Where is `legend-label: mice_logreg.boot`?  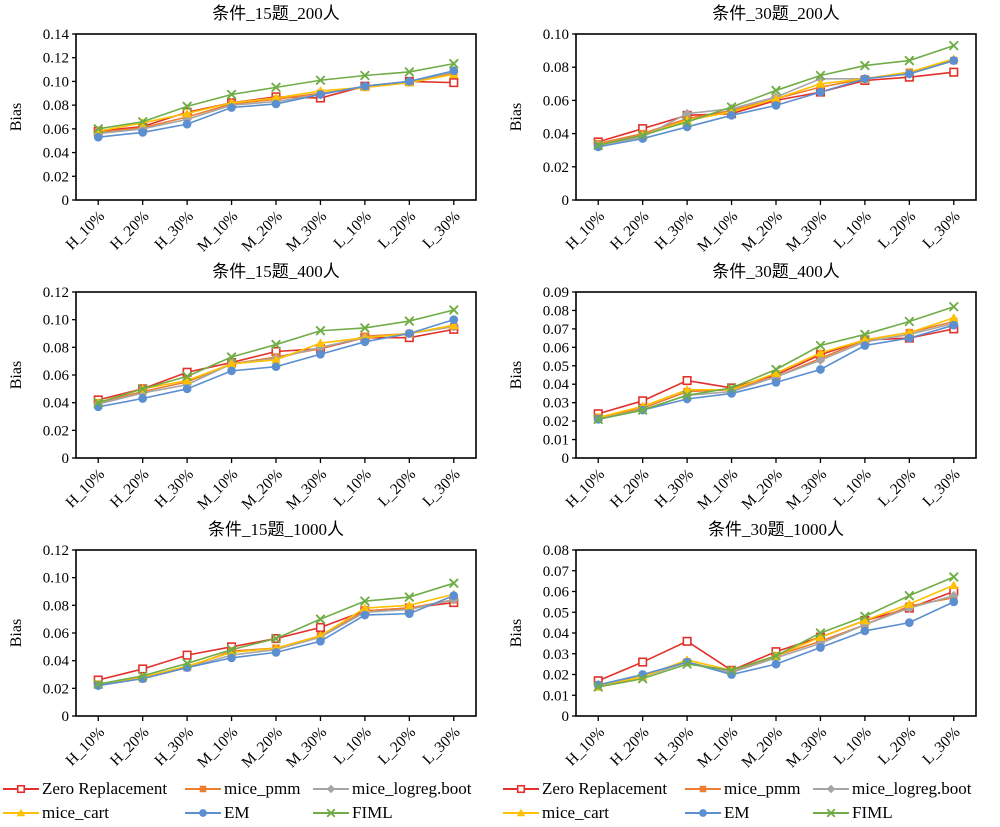
legend-label: mice_logreg.boot is located at coordinates (412, 788).